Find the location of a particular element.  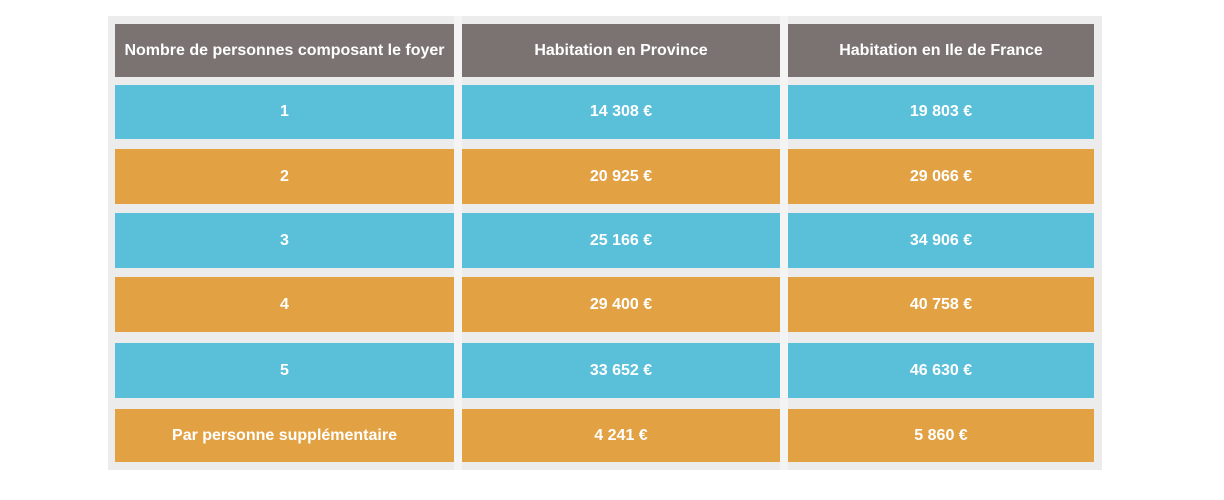

table-cell-ile-de-france: 40 758 € is located at coordinates (941, 304).